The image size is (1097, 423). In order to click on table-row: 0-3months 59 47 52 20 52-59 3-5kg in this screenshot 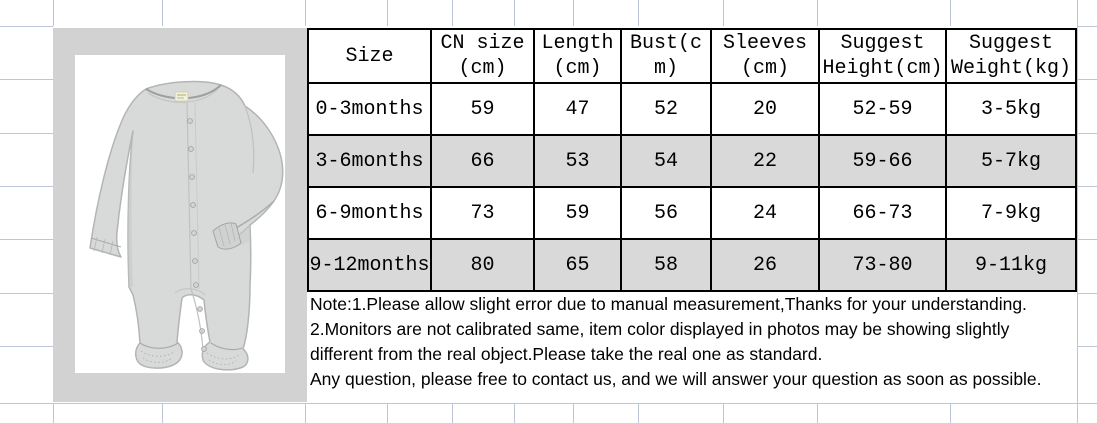, I will do `click(692, 109)`.